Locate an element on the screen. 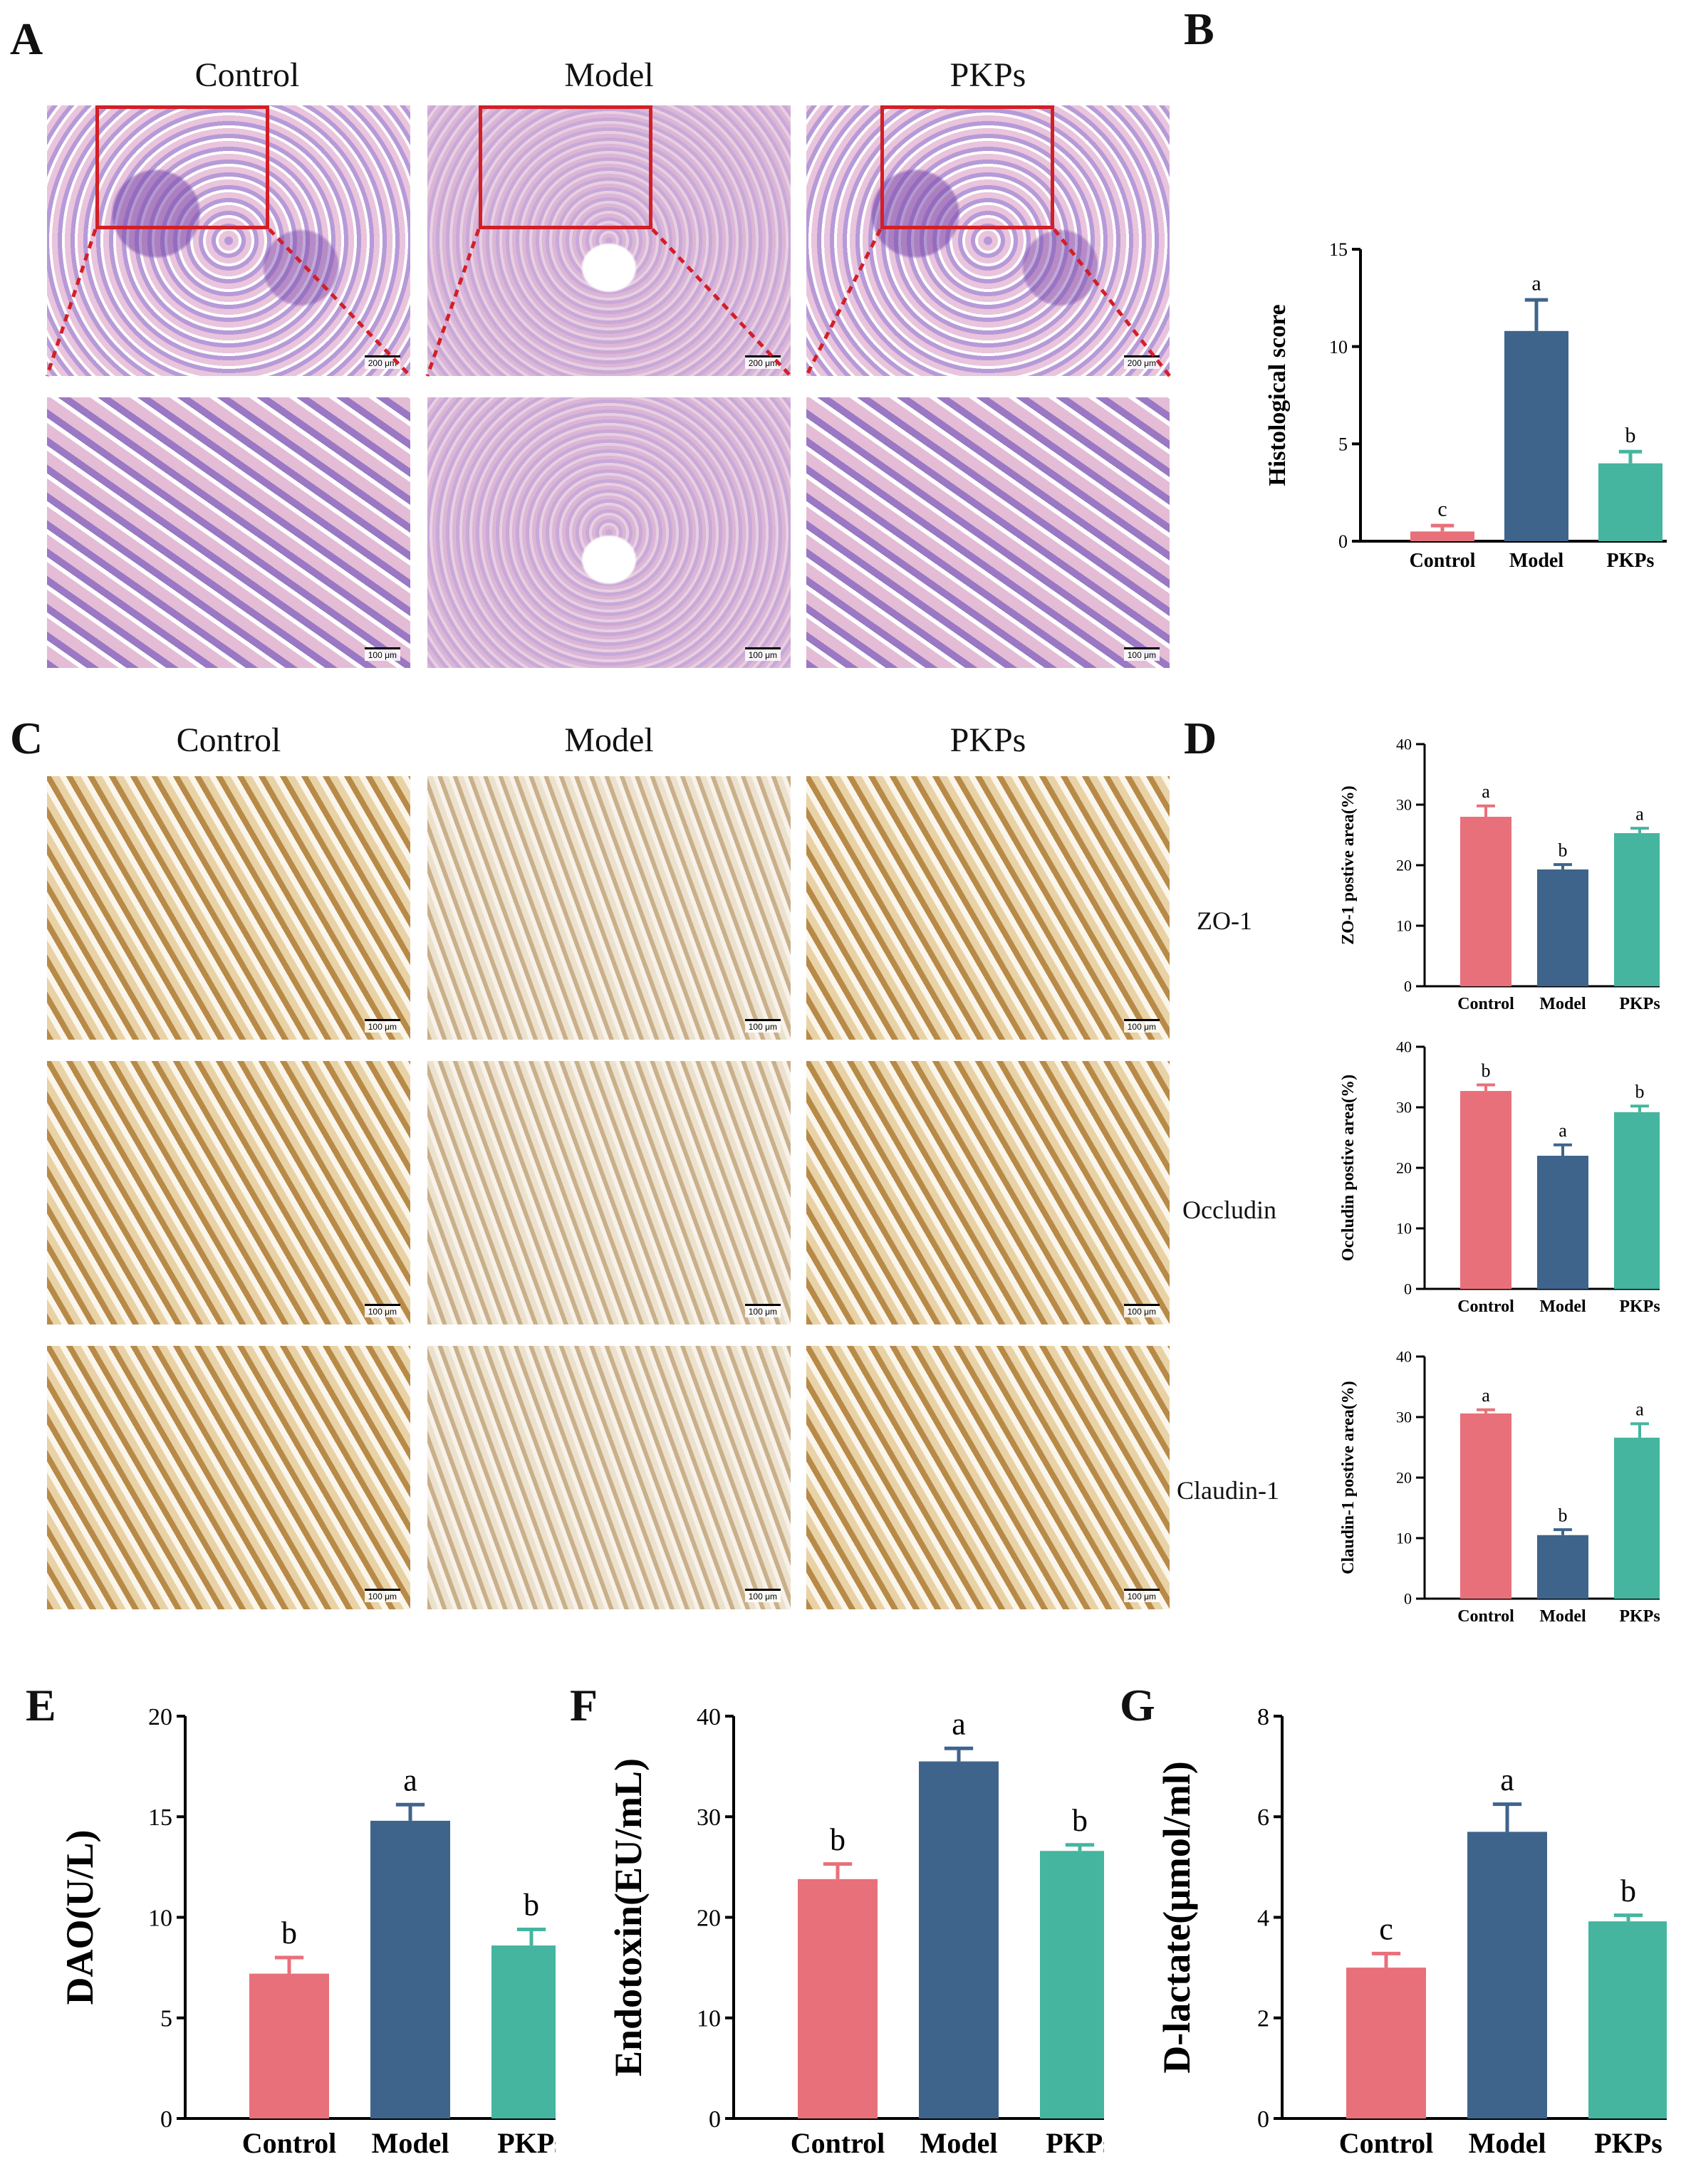  y-axis-label: ZO-1 postive area(%) is located at coordinates (1348, 865).